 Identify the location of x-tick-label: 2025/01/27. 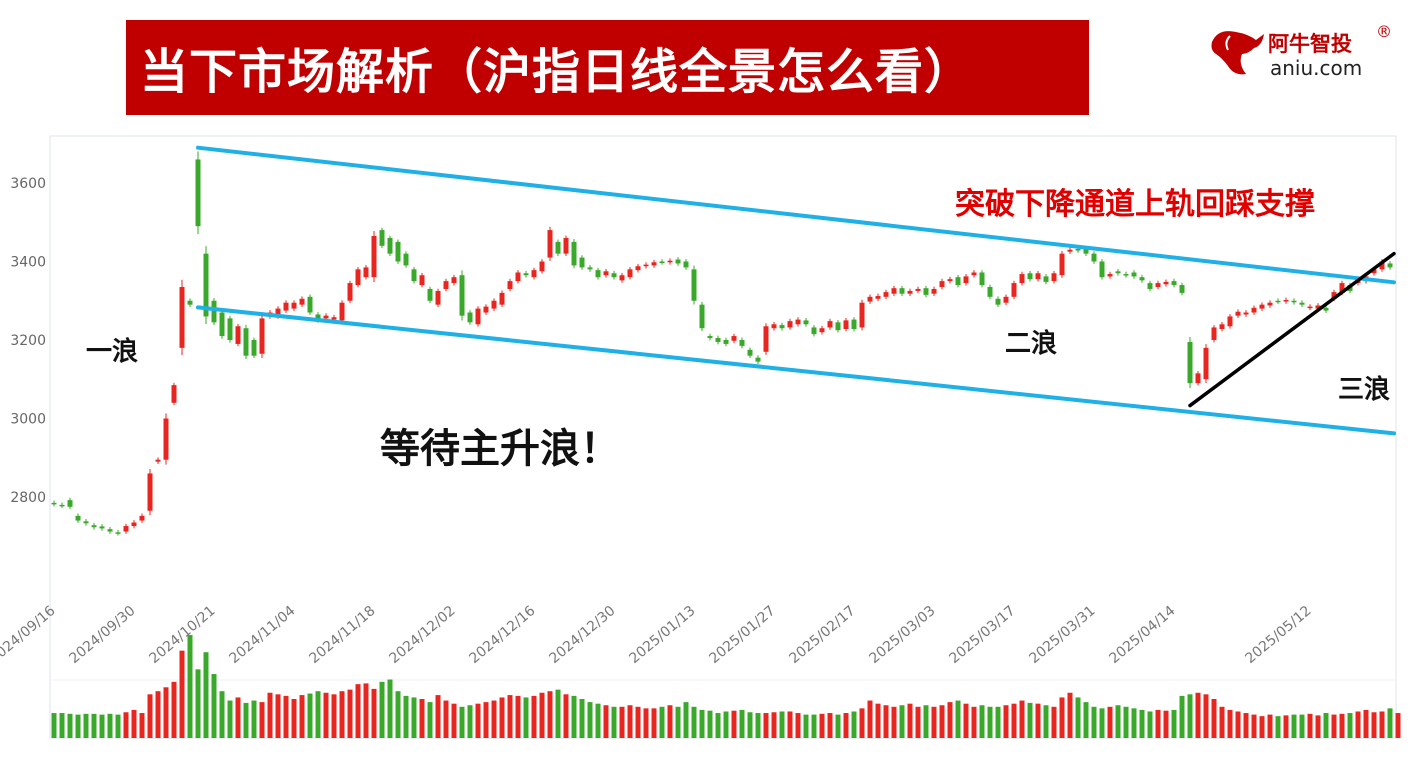
(742, 635).